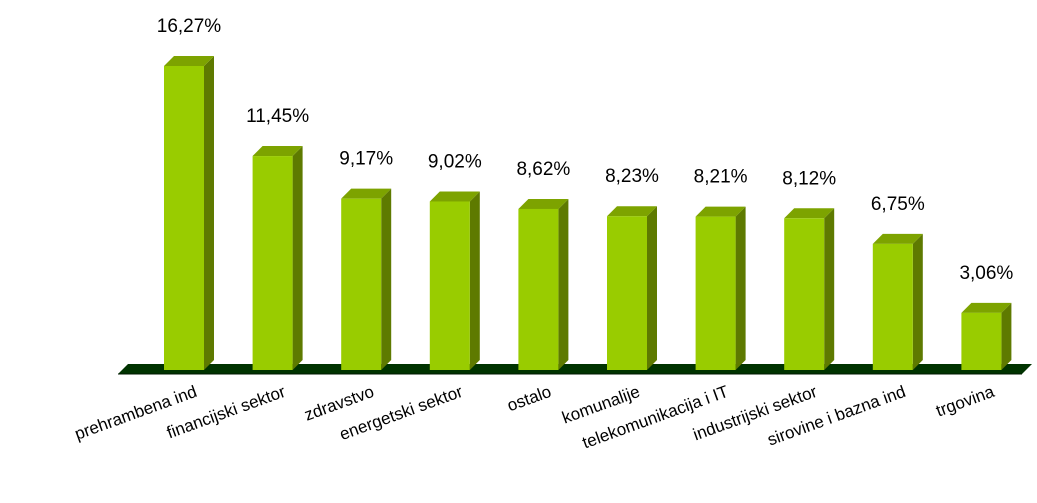  What do you see at coordinates (189, 26) in the screenshot?
I see `data-label: 16,27%` at bounding box center [189, 26].